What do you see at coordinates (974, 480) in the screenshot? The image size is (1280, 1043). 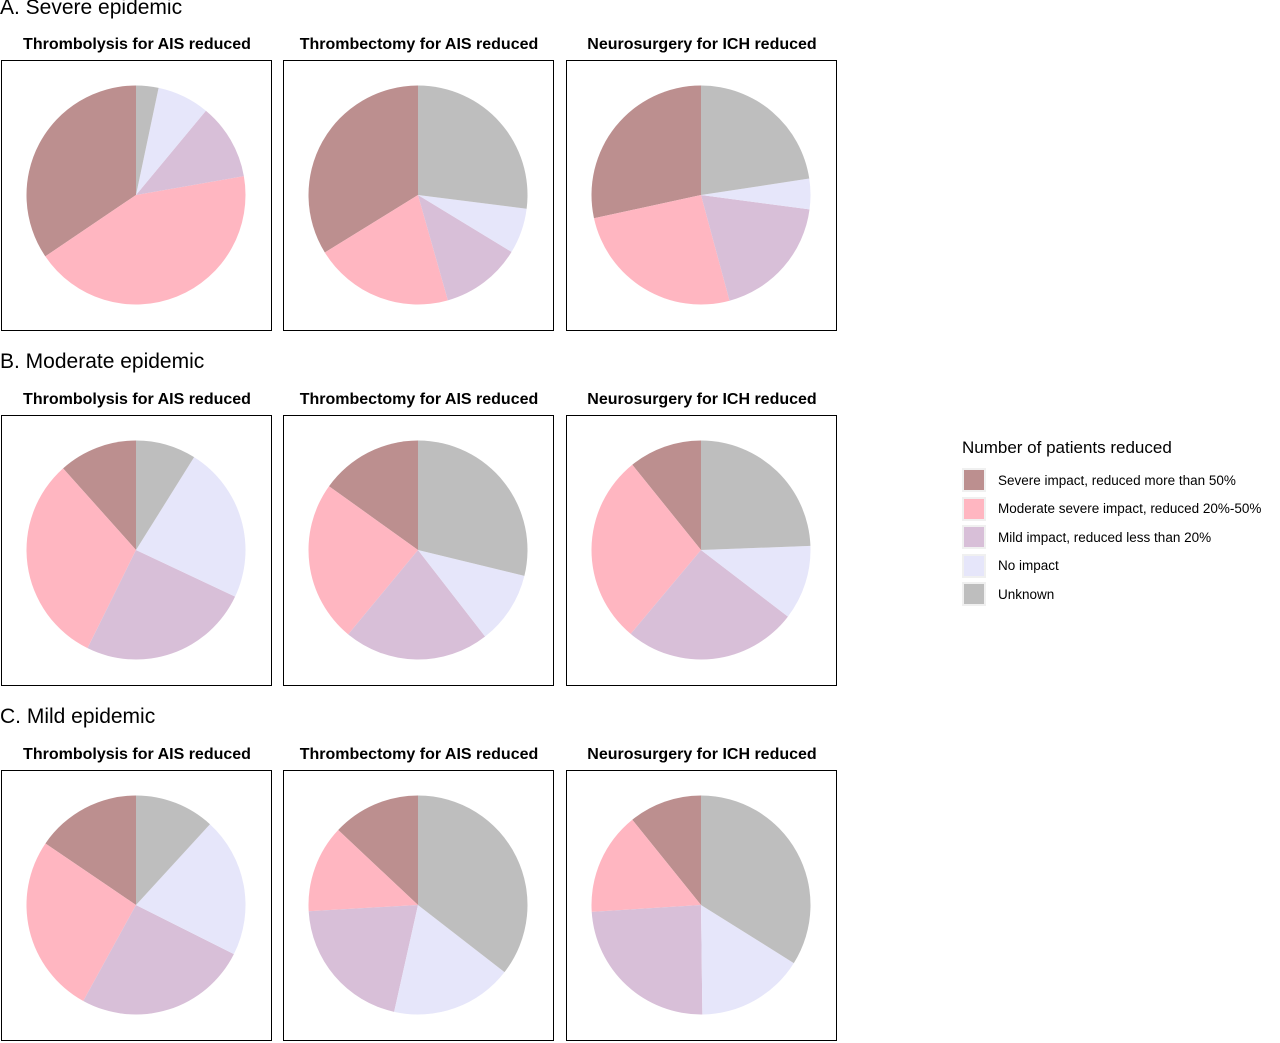 I see `legend-key-severe` at bounding box center [974, 480].